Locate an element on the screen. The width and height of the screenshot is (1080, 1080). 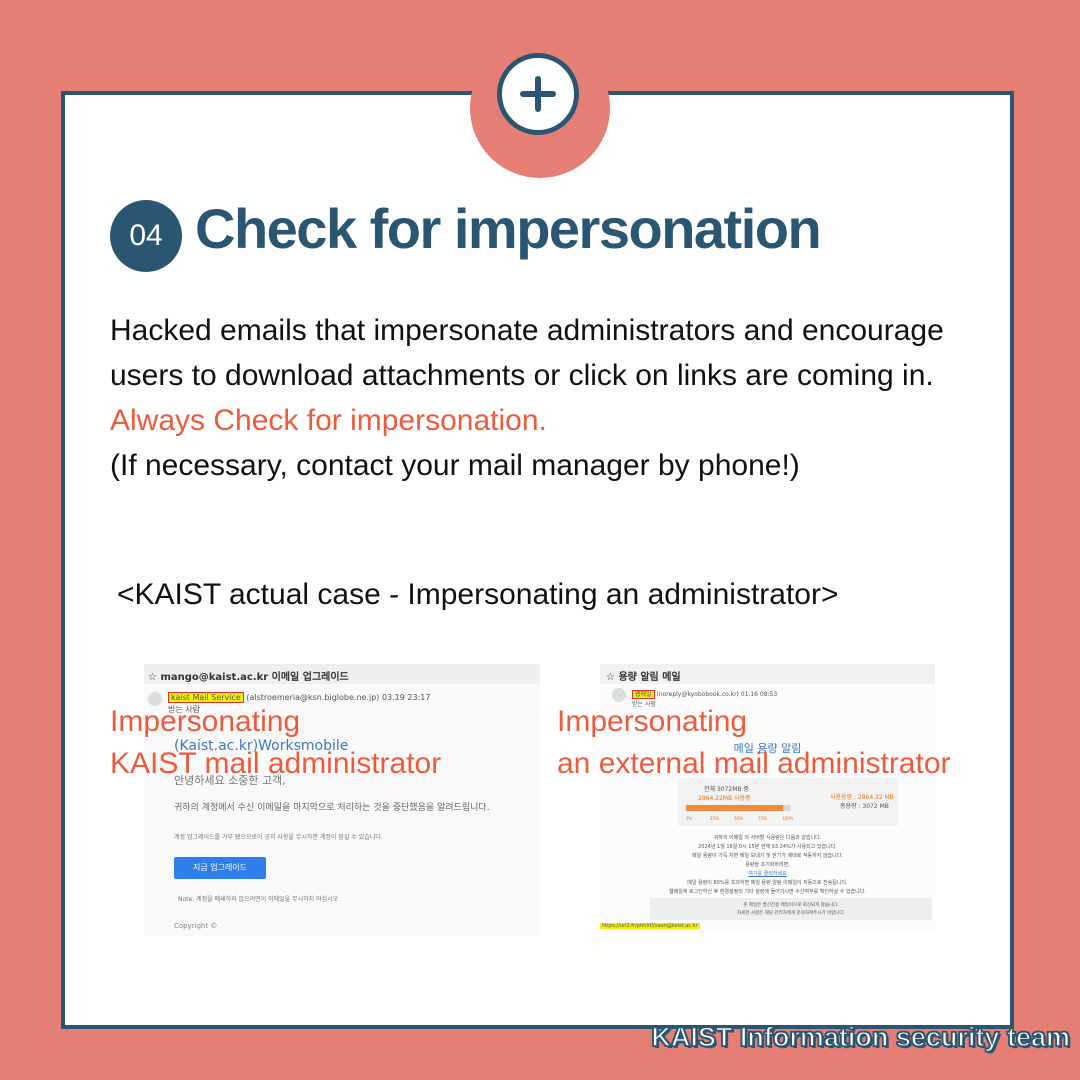
sender-highlight: kaist Mail Service is located at coordinates (206, 697).